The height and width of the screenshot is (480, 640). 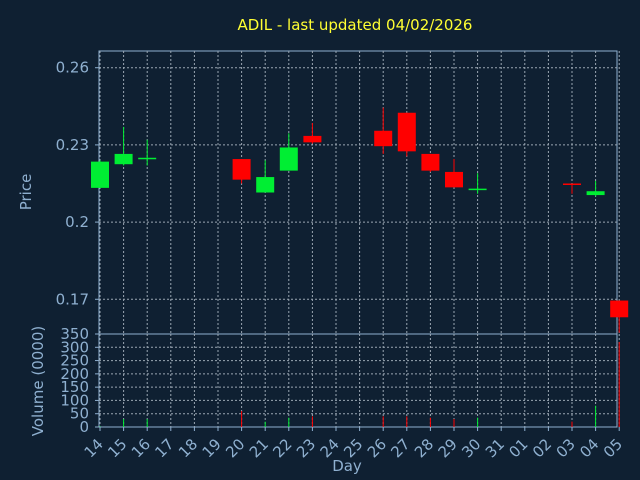 What do you see at coordinates (79, 414) in the screenshot?
I see `volume-tick-label: 50` at bounding box center [79, 414].